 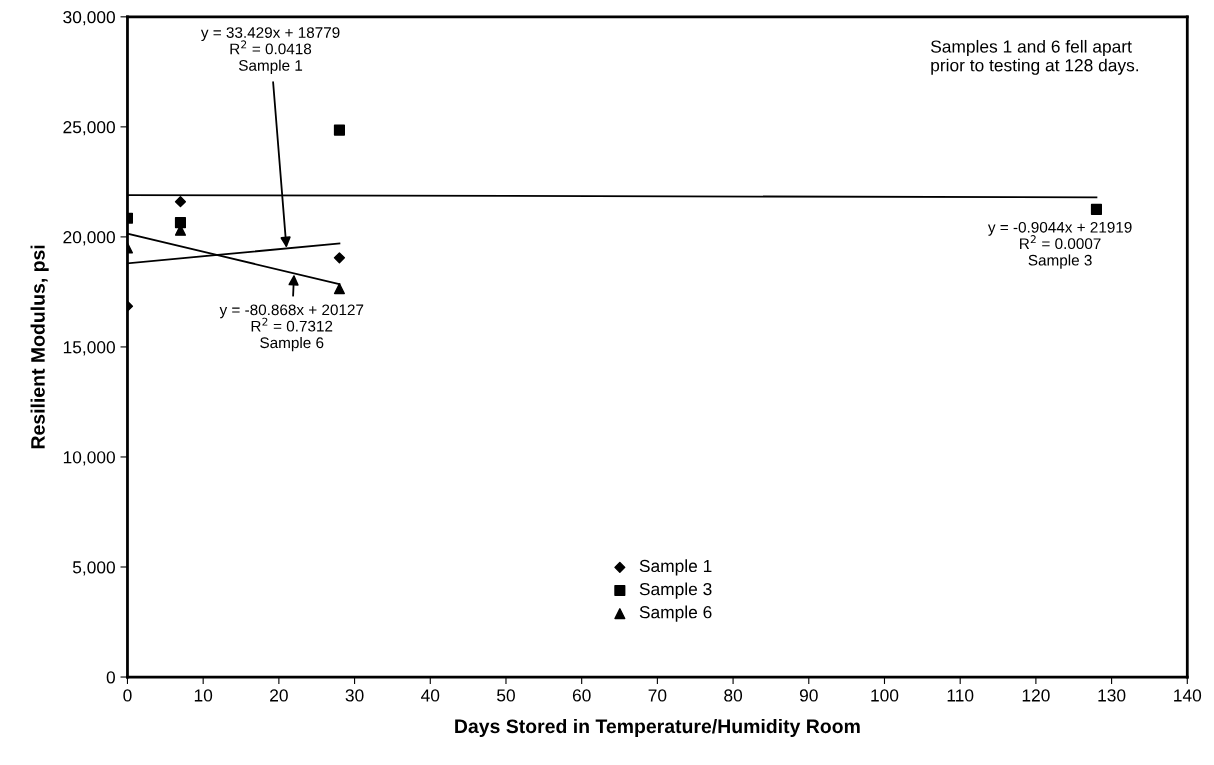 What do you see at coordinates (89, 238) in the screenshot?
I see `y-tick-label: 20,000` at bounding box center [89, 238].